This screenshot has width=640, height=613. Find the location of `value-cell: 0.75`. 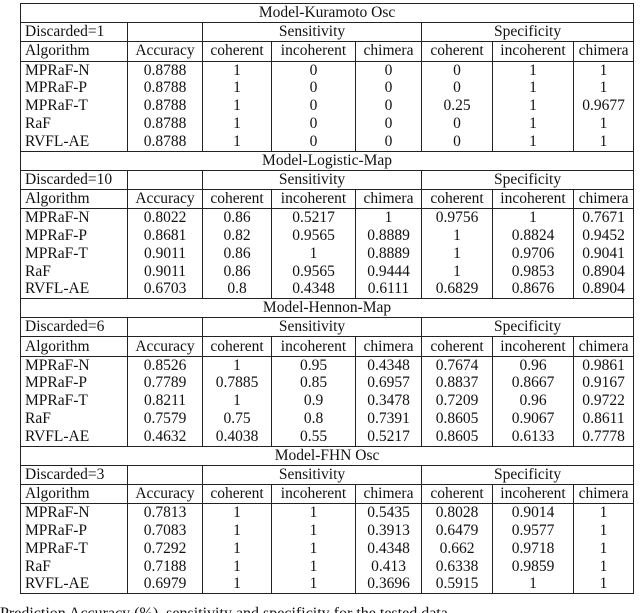

value-cell: 0.75 is located at coordinates (237, 419).